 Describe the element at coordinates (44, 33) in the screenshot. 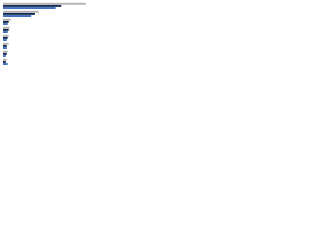

I see `chart` at that location.